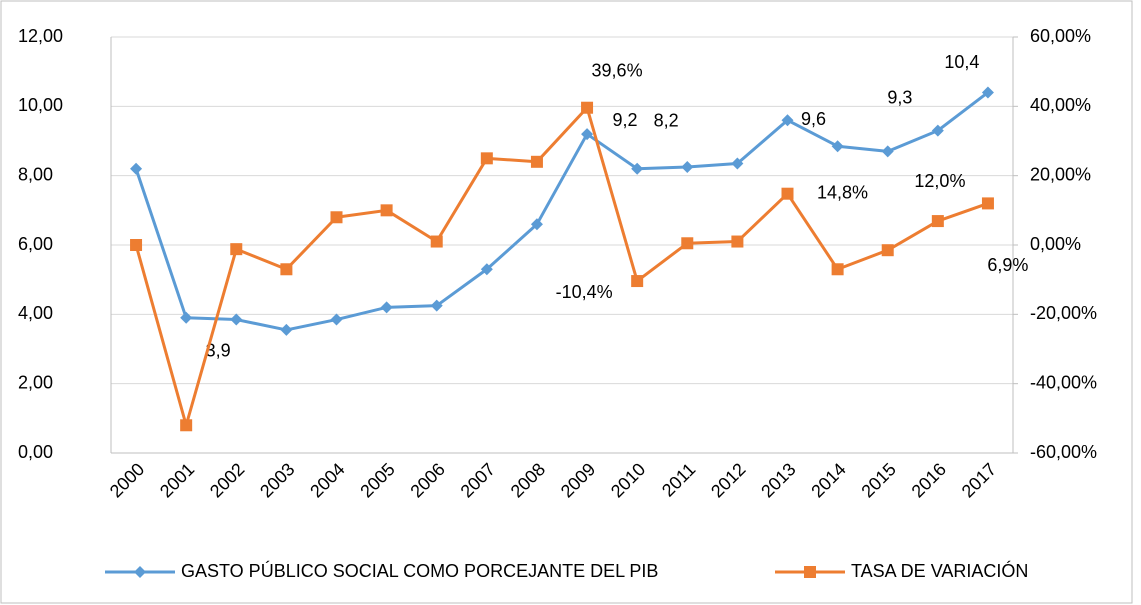 The width and height of the screenshot is (1141, 605). I want to click on data-label: 8,2, so click(666, 120).